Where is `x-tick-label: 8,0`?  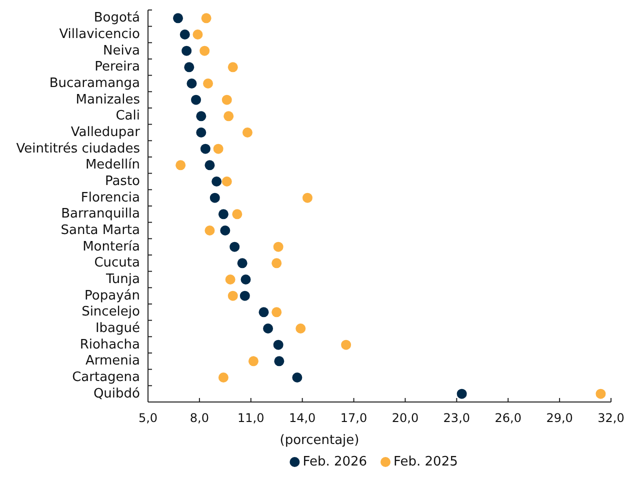
x-tick-label: 8,0 is located at coordinates (199, 418).